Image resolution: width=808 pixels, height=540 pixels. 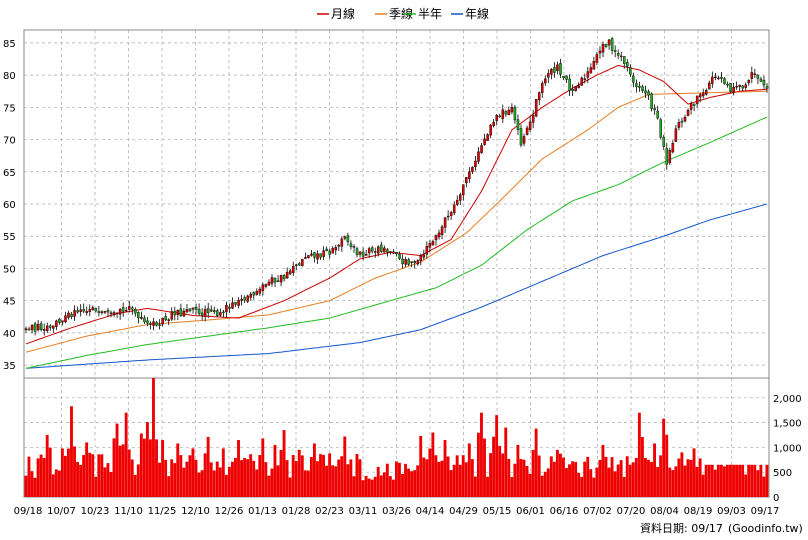 What do you see at coordinates (497, 511) in the screenshot?
I see `date-tick-label: 05/15` at bounding box center [497, 511].